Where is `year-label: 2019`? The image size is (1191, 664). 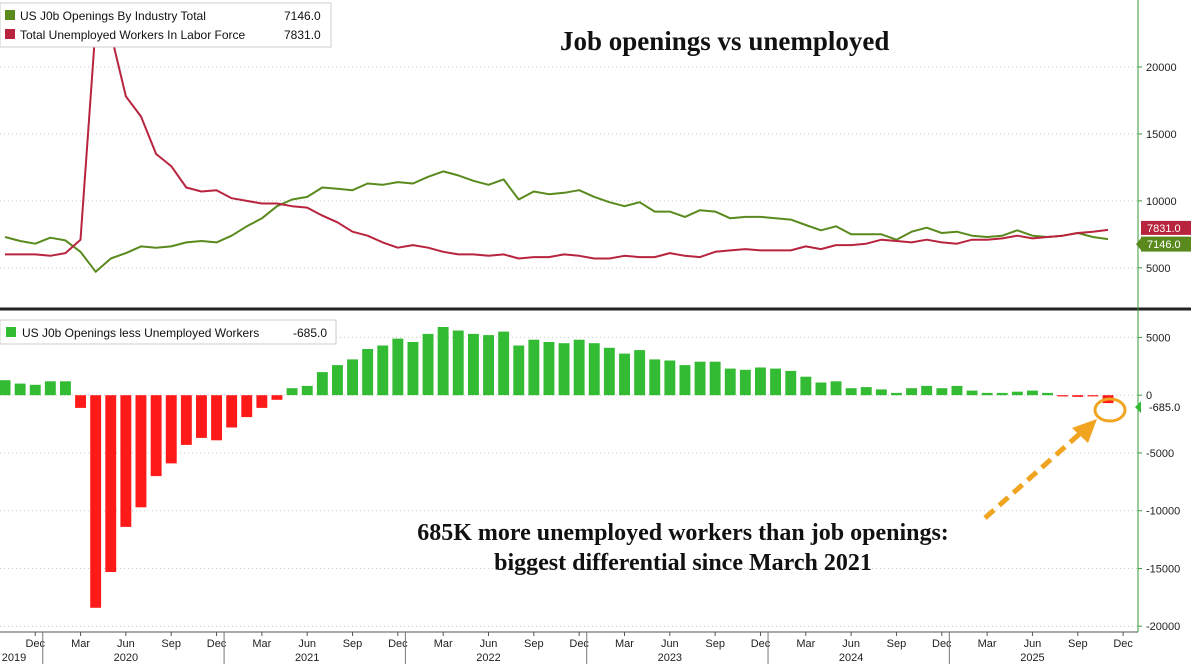 year-label: 2019 is located at coordinates (14, 658).